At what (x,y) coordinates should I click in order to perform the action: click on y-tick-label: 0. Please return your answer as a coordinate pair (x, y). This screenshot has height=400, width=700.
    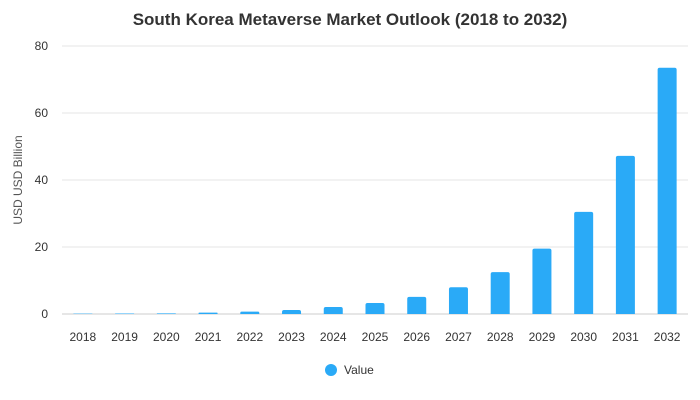
    Looking at the image, I should click on (44, 314).